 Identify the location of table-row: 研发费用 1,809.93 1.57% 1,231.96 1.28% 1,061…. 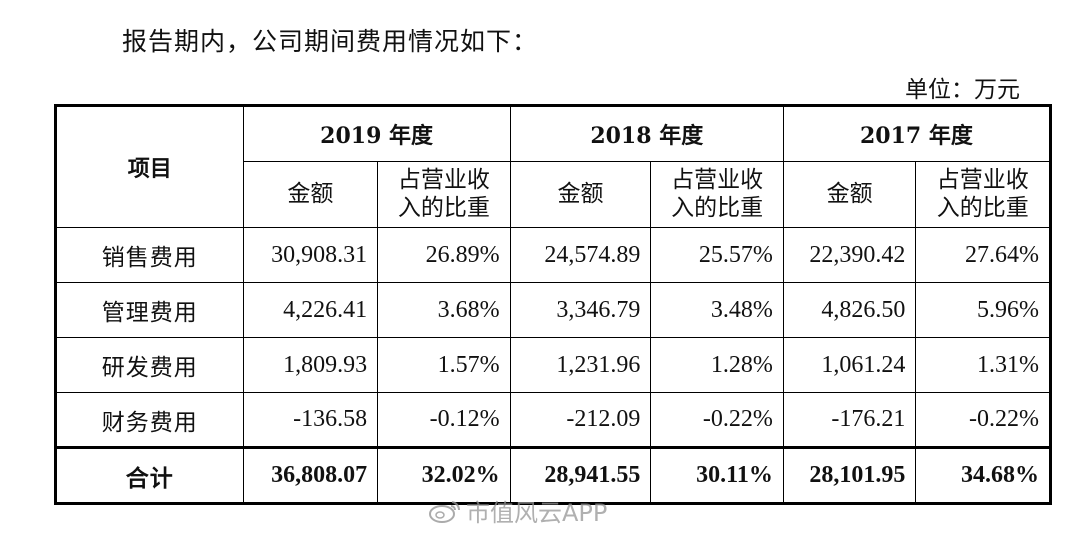
(553, 365).